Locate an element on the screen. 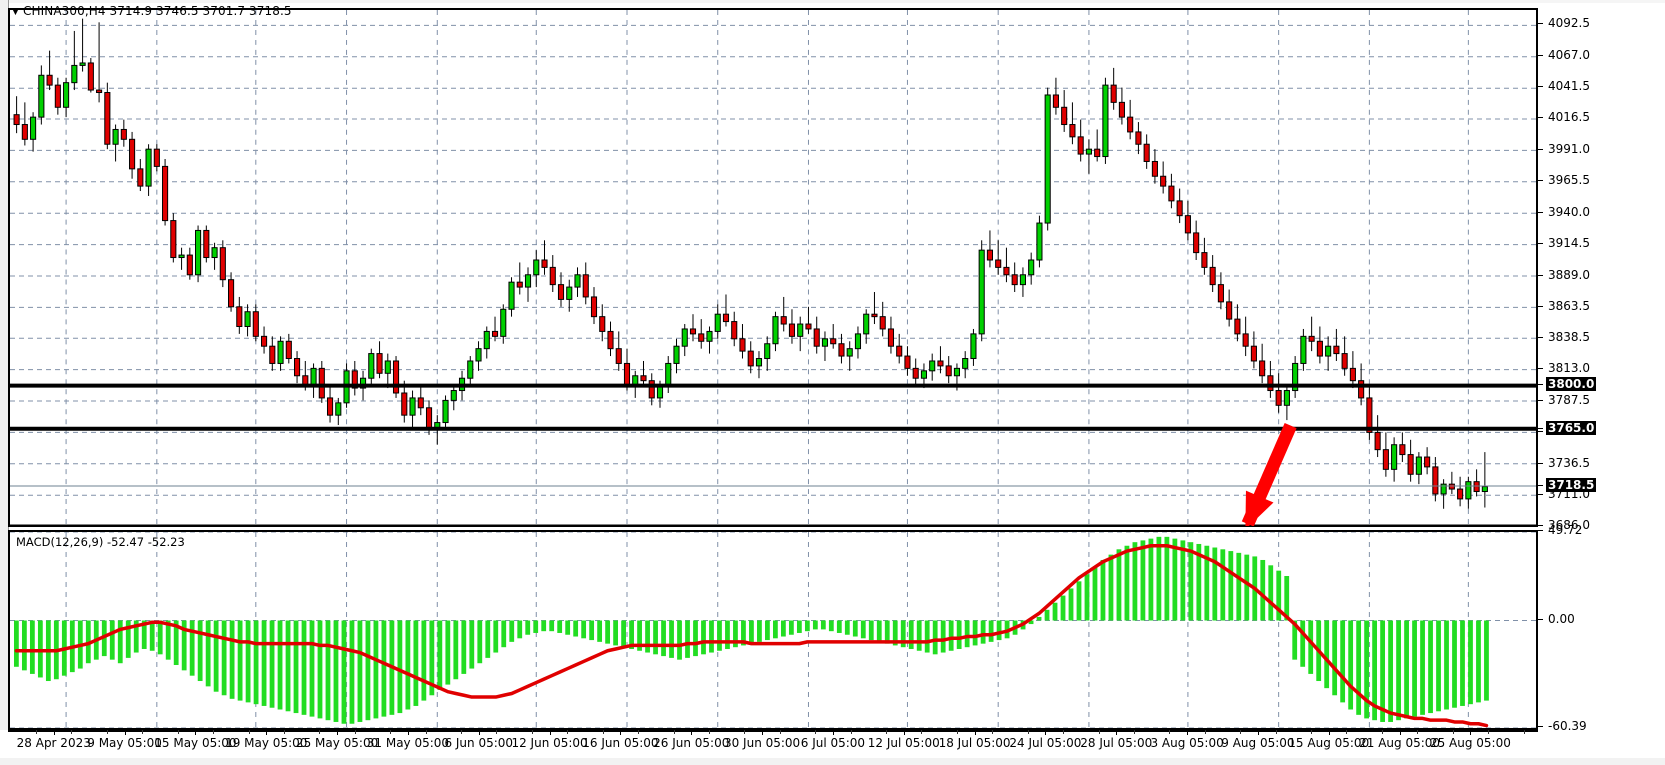 This screenshot has height=765, width=1665. window-top-strip is located at coordinates (832, 1).